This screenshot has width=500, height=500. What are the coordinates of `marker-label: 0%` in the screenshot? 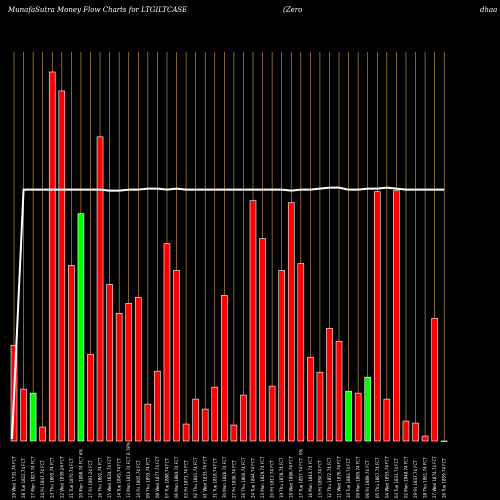 It's located at (300, 451).